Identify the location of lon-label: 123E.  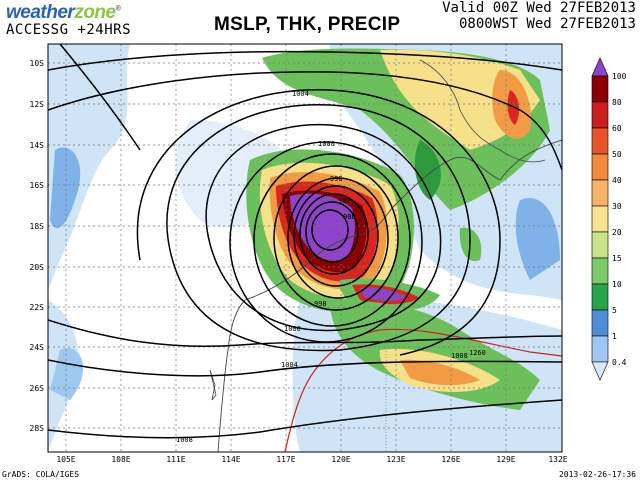
(395, 459).